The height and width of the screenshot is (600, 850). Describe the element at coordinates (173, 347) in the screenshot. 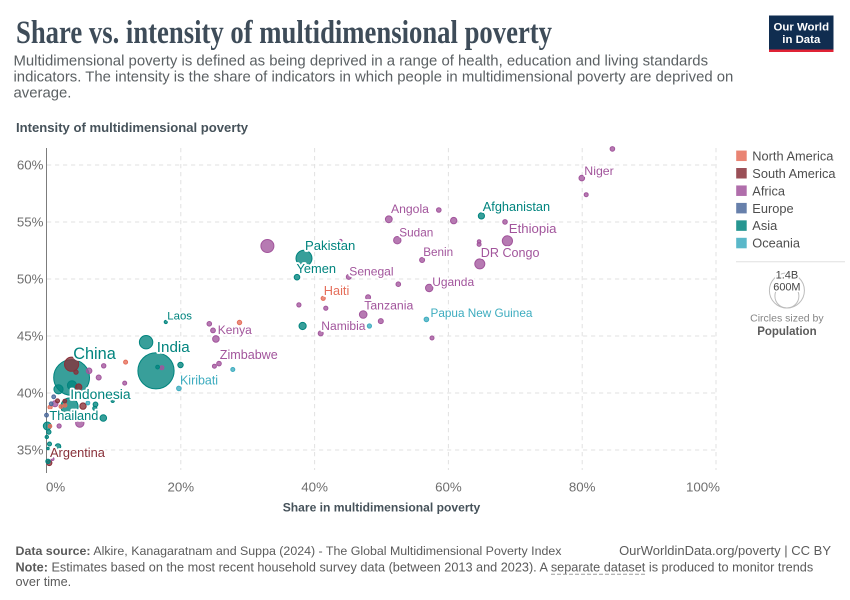

I see `svg-text: India` at that location.